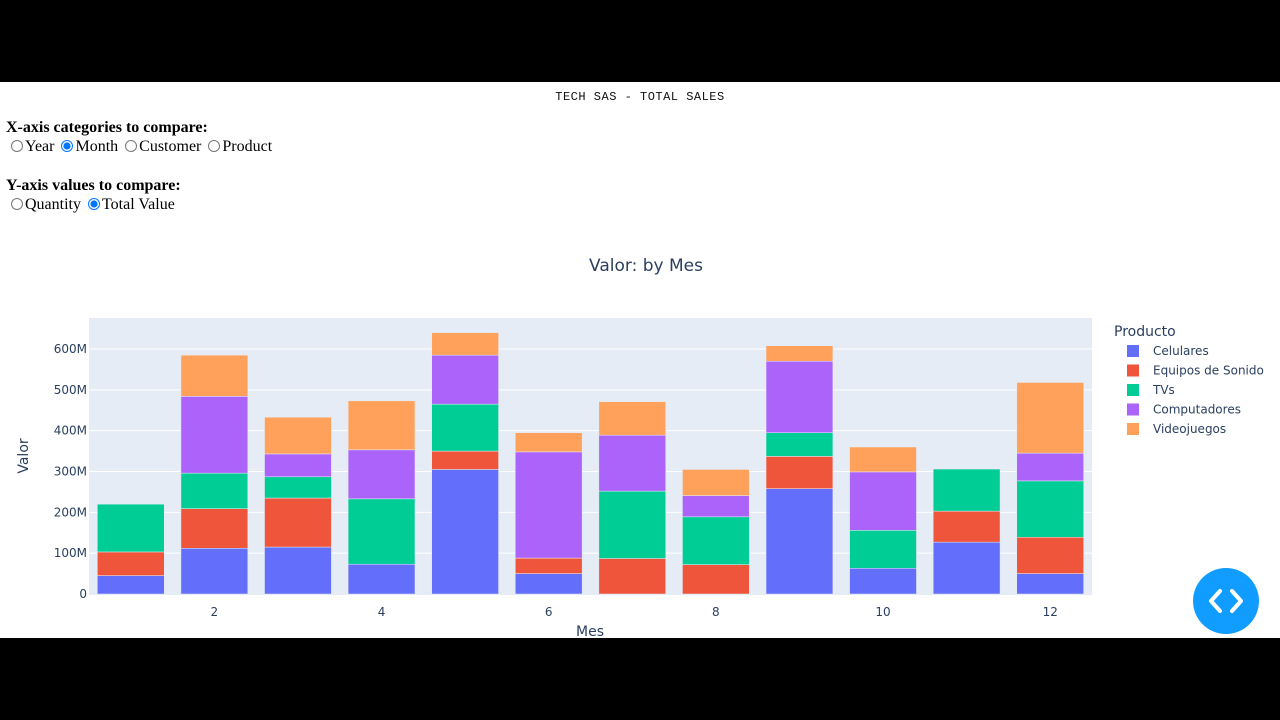  I want to click on radio-option-year: Year, so click(30, 146).